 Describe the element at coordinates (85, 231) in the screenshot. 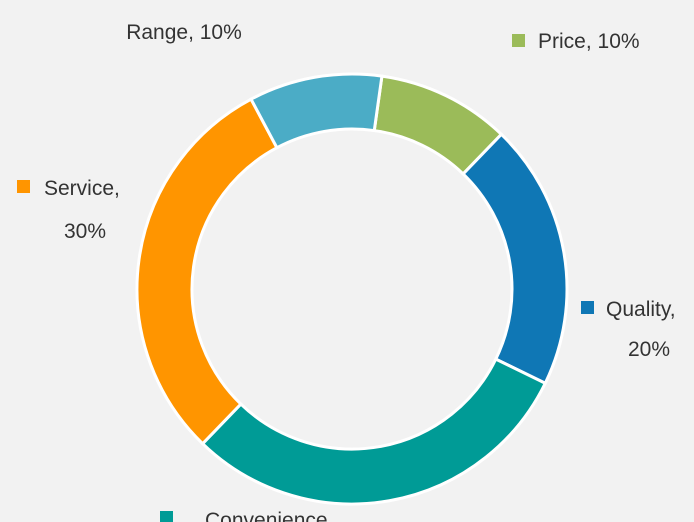

I see `data-label: 30%` at that location.